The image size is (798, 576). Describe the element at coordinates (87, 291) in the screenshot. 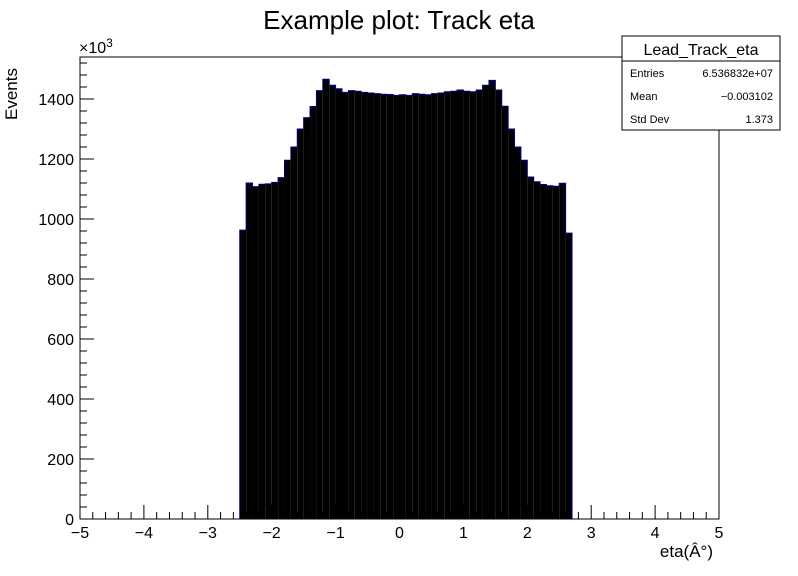

I see `y-axis-ticks` at that location.